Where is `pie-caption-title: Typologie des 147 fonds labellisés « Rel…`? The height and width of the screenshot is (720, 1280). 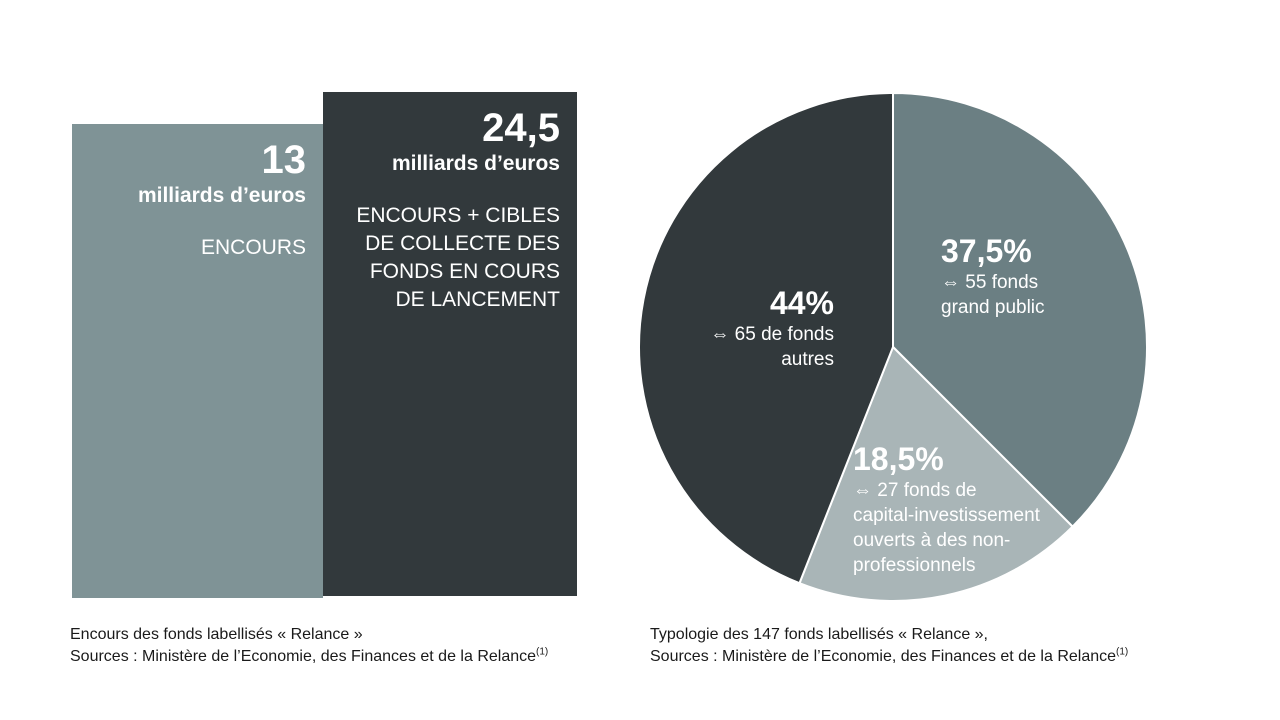 pie-caption-title: Typologie des 147 fonds labellisés « Rel… is located at coordinates (819, 634).